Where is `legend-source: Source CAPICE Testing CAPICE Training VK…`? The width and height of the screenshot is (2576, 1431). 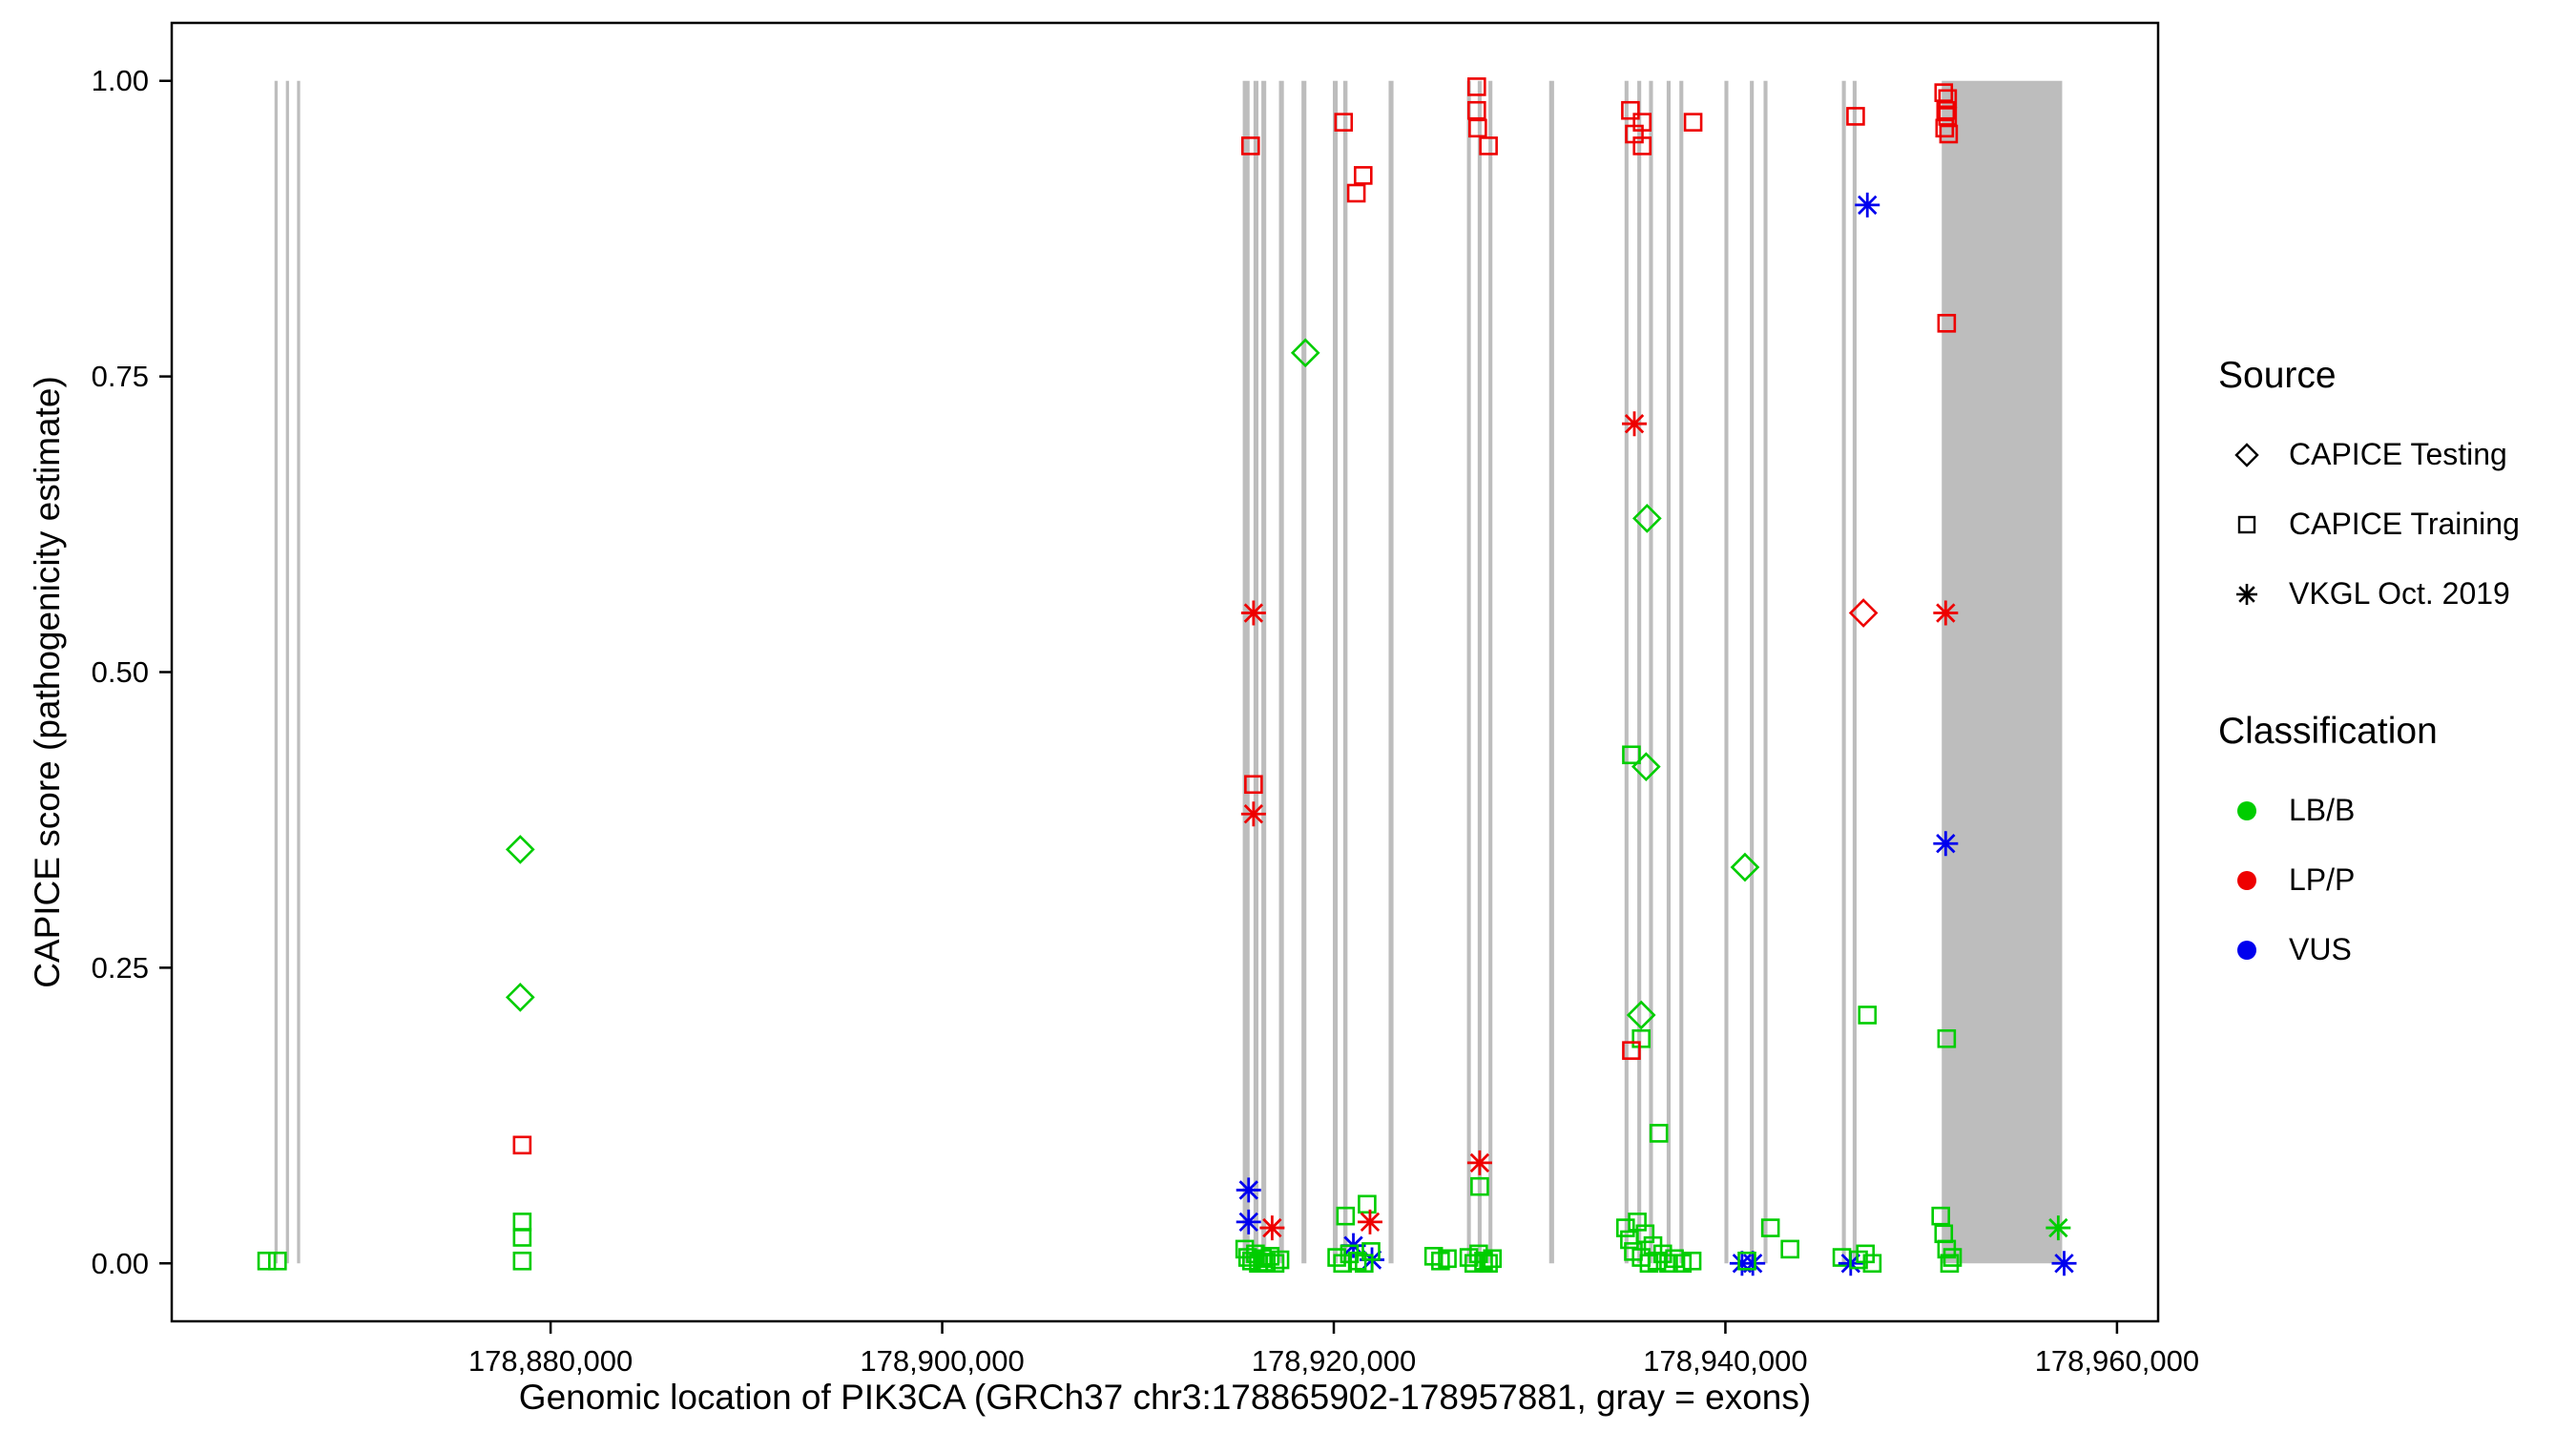 legend-source: Source CAPICE Testing CAPICE Training VK… is located at coordinates (2369, 492).